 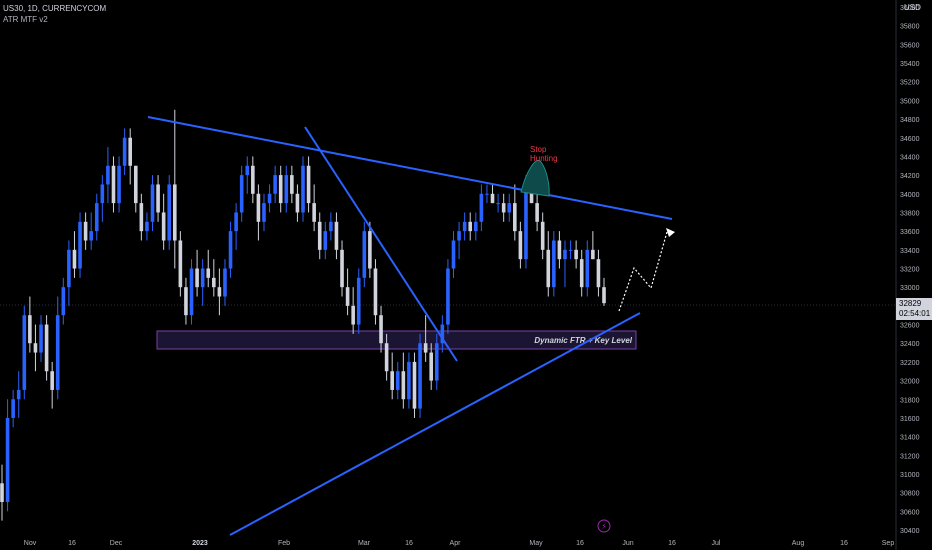 I want to click on price-tick-label: 33600, so click(x=910, y=232).